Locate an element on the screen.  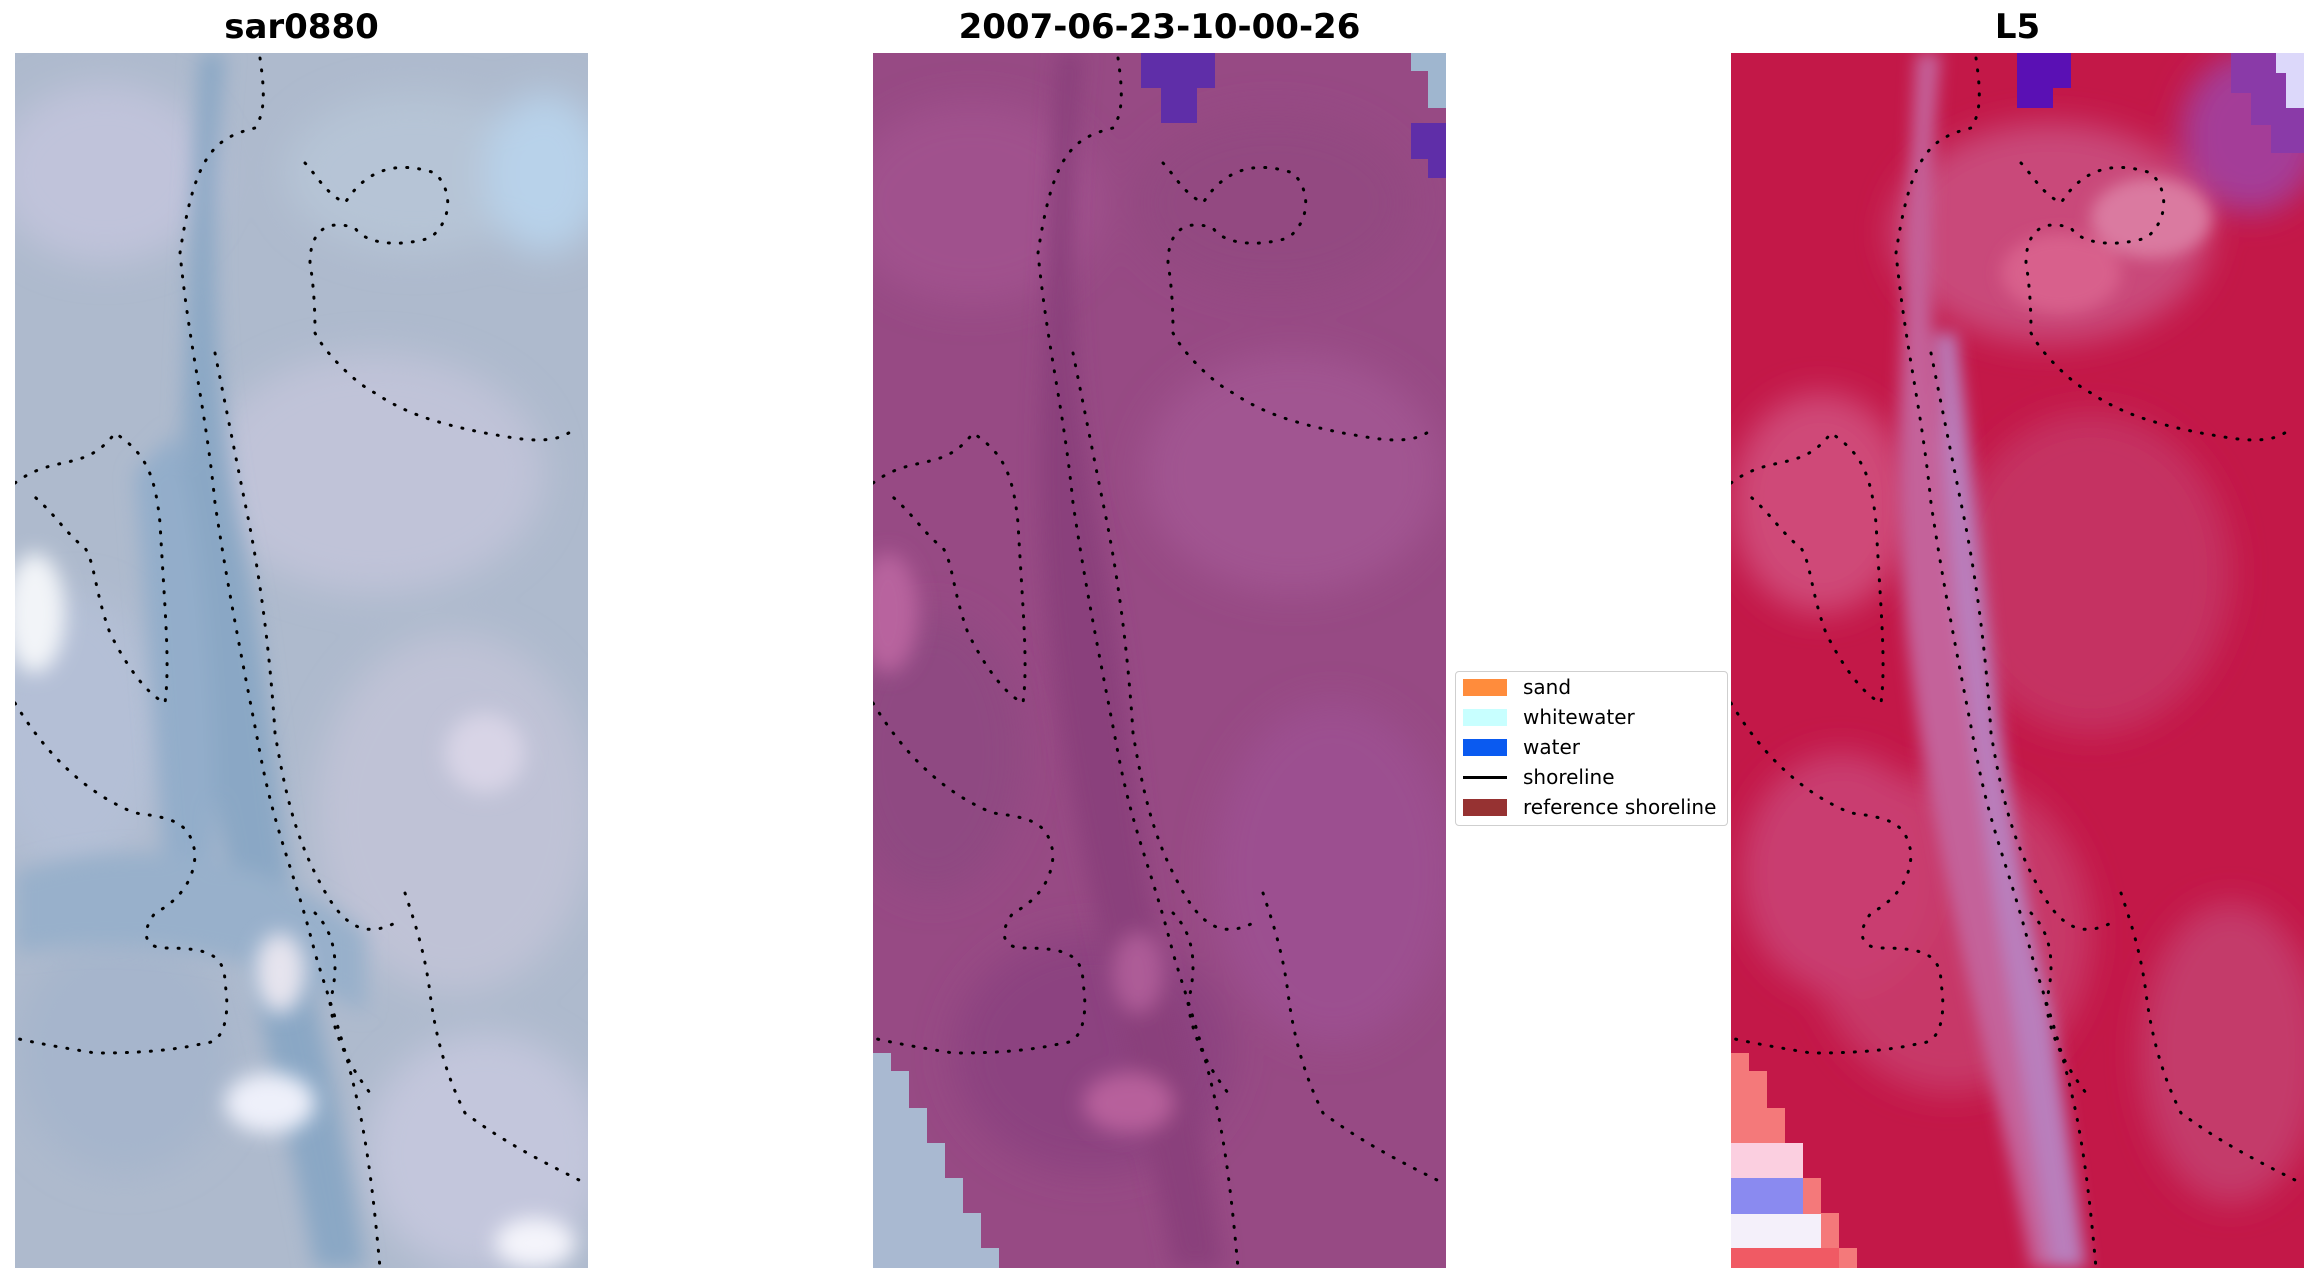
panel-title-rgb: sar0880 is located at coordinates (301, 27).